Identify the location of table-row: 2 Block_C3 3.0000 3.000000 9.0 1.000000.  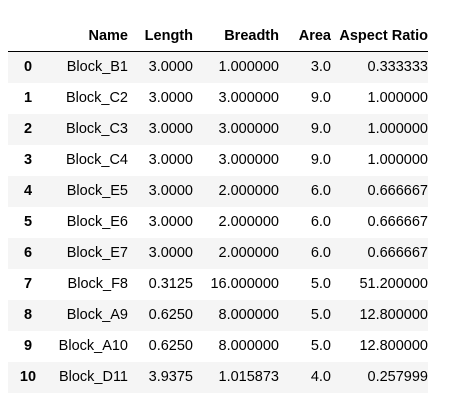
(218, 129).